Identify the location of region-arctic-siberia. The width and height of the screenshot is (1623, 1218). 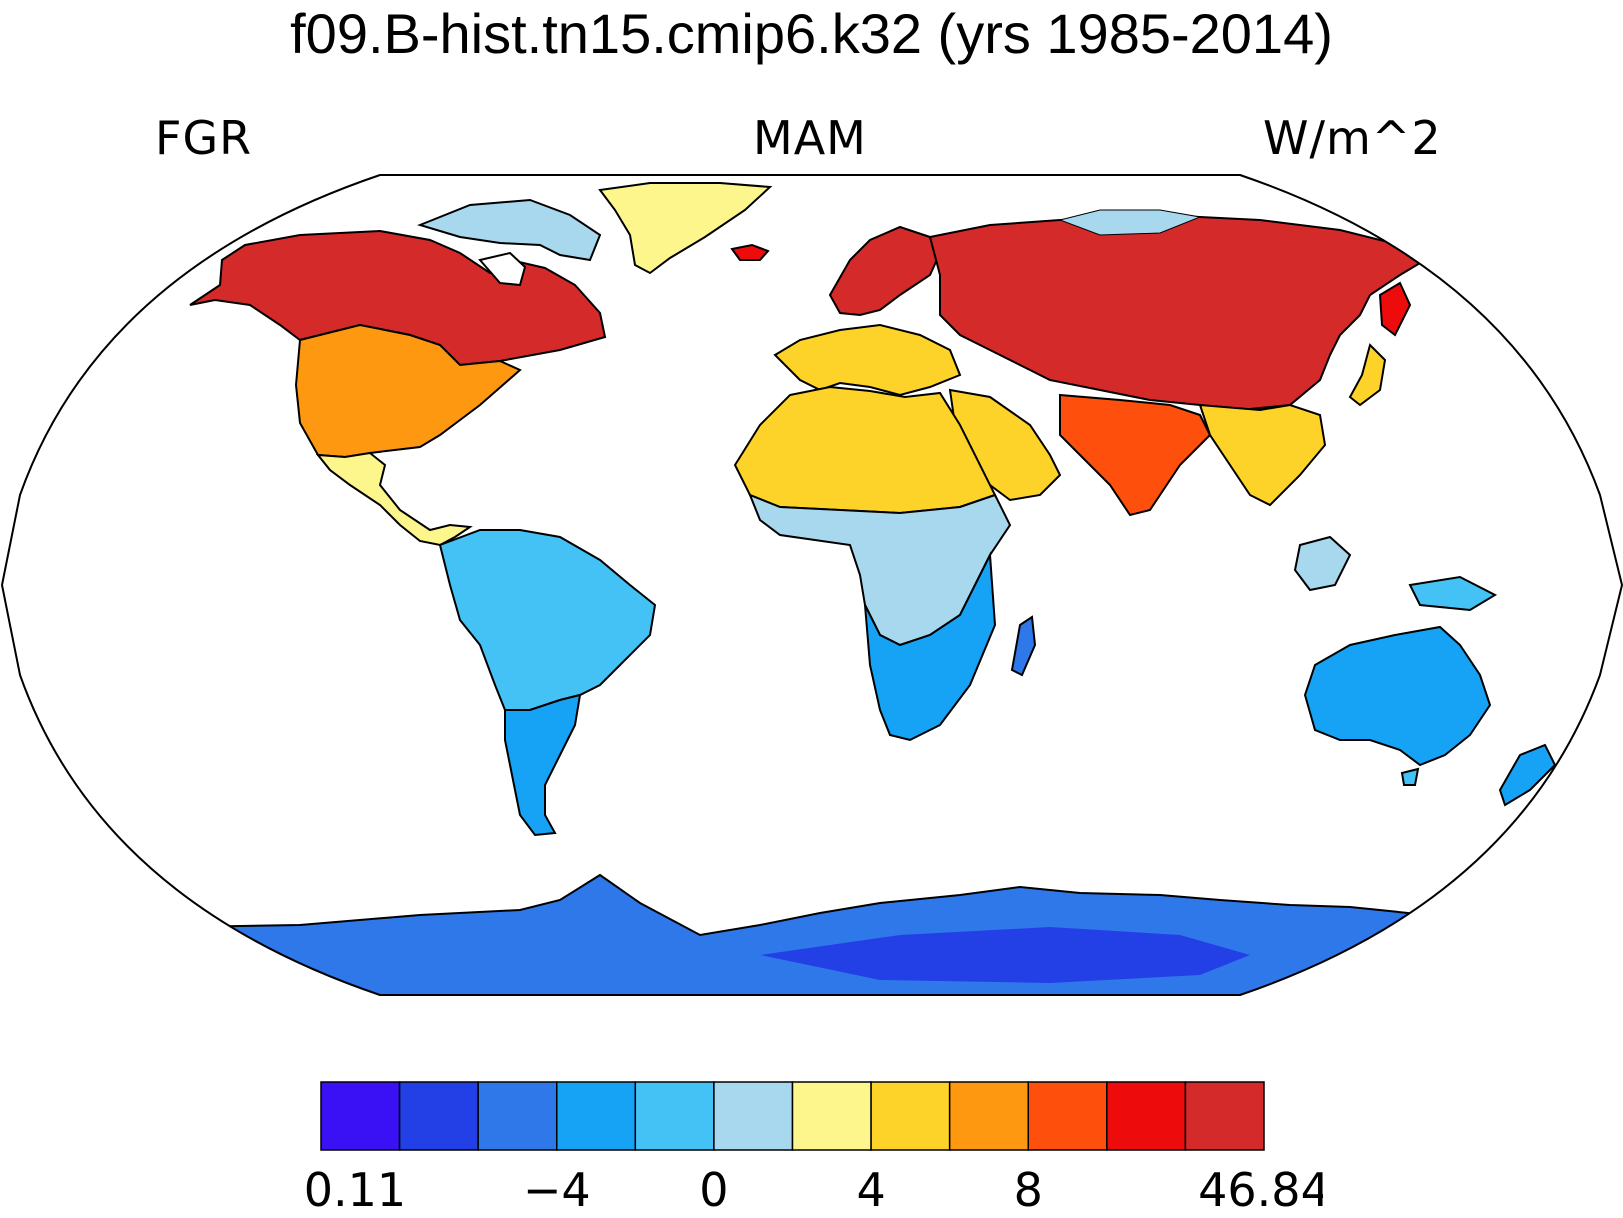
(1130, 222).